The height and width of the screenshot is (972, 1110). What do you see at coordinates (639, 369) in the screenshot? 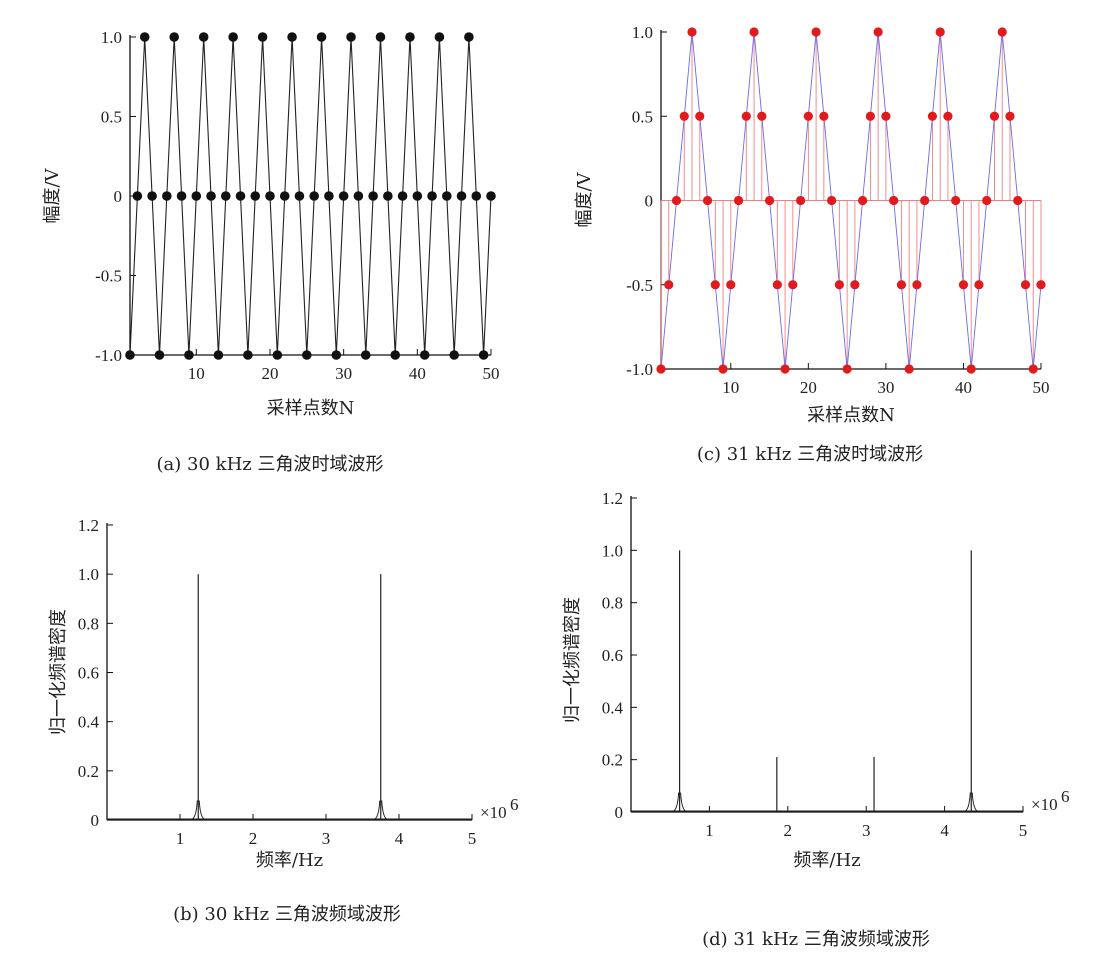
I see `y-tick-label: -1.0` at bounding box center [639, 369].